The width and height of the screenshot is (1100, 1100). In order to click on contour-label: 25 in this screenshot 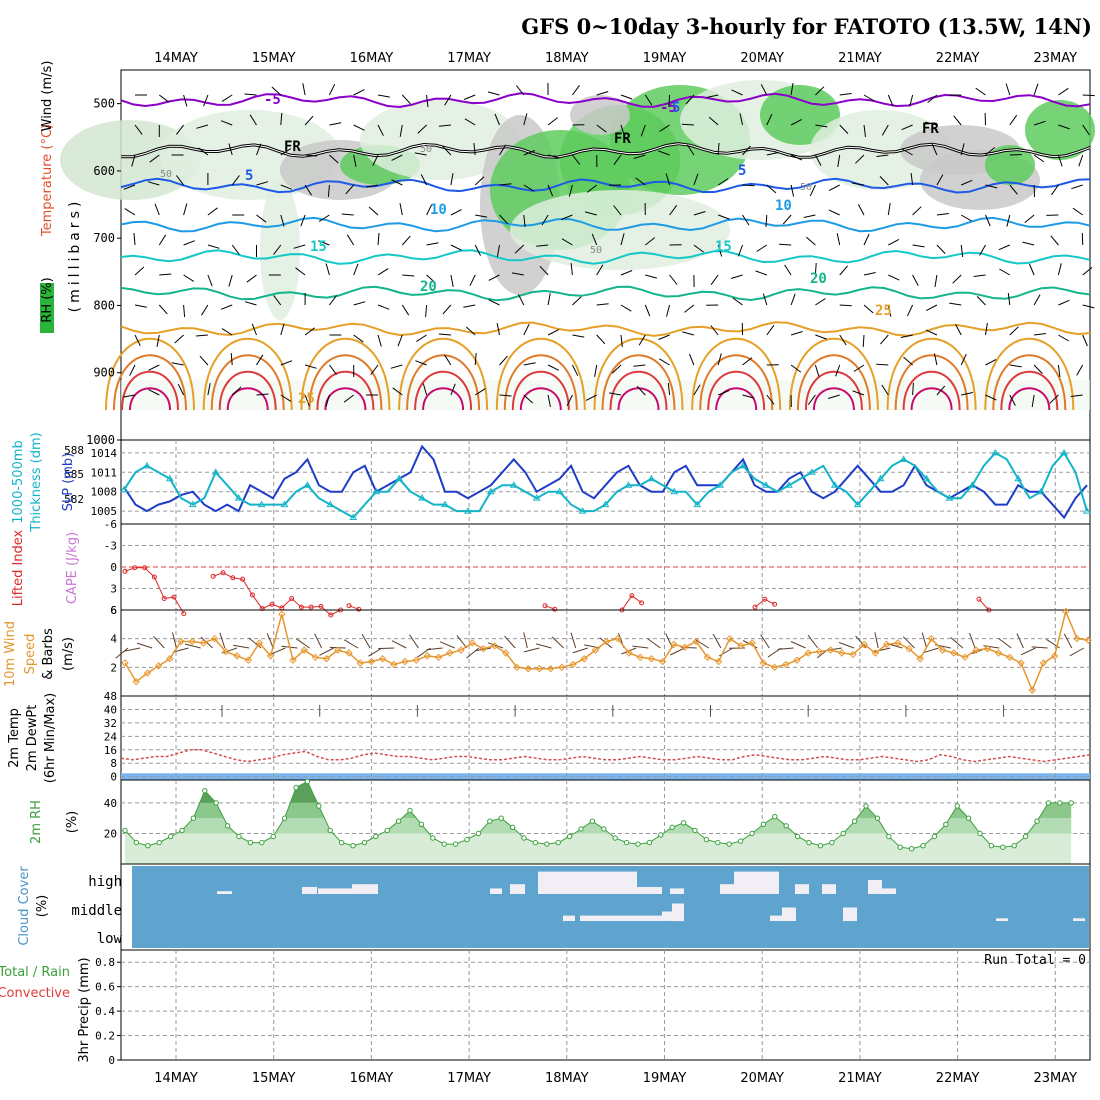, I will do `click(883, 311)`.